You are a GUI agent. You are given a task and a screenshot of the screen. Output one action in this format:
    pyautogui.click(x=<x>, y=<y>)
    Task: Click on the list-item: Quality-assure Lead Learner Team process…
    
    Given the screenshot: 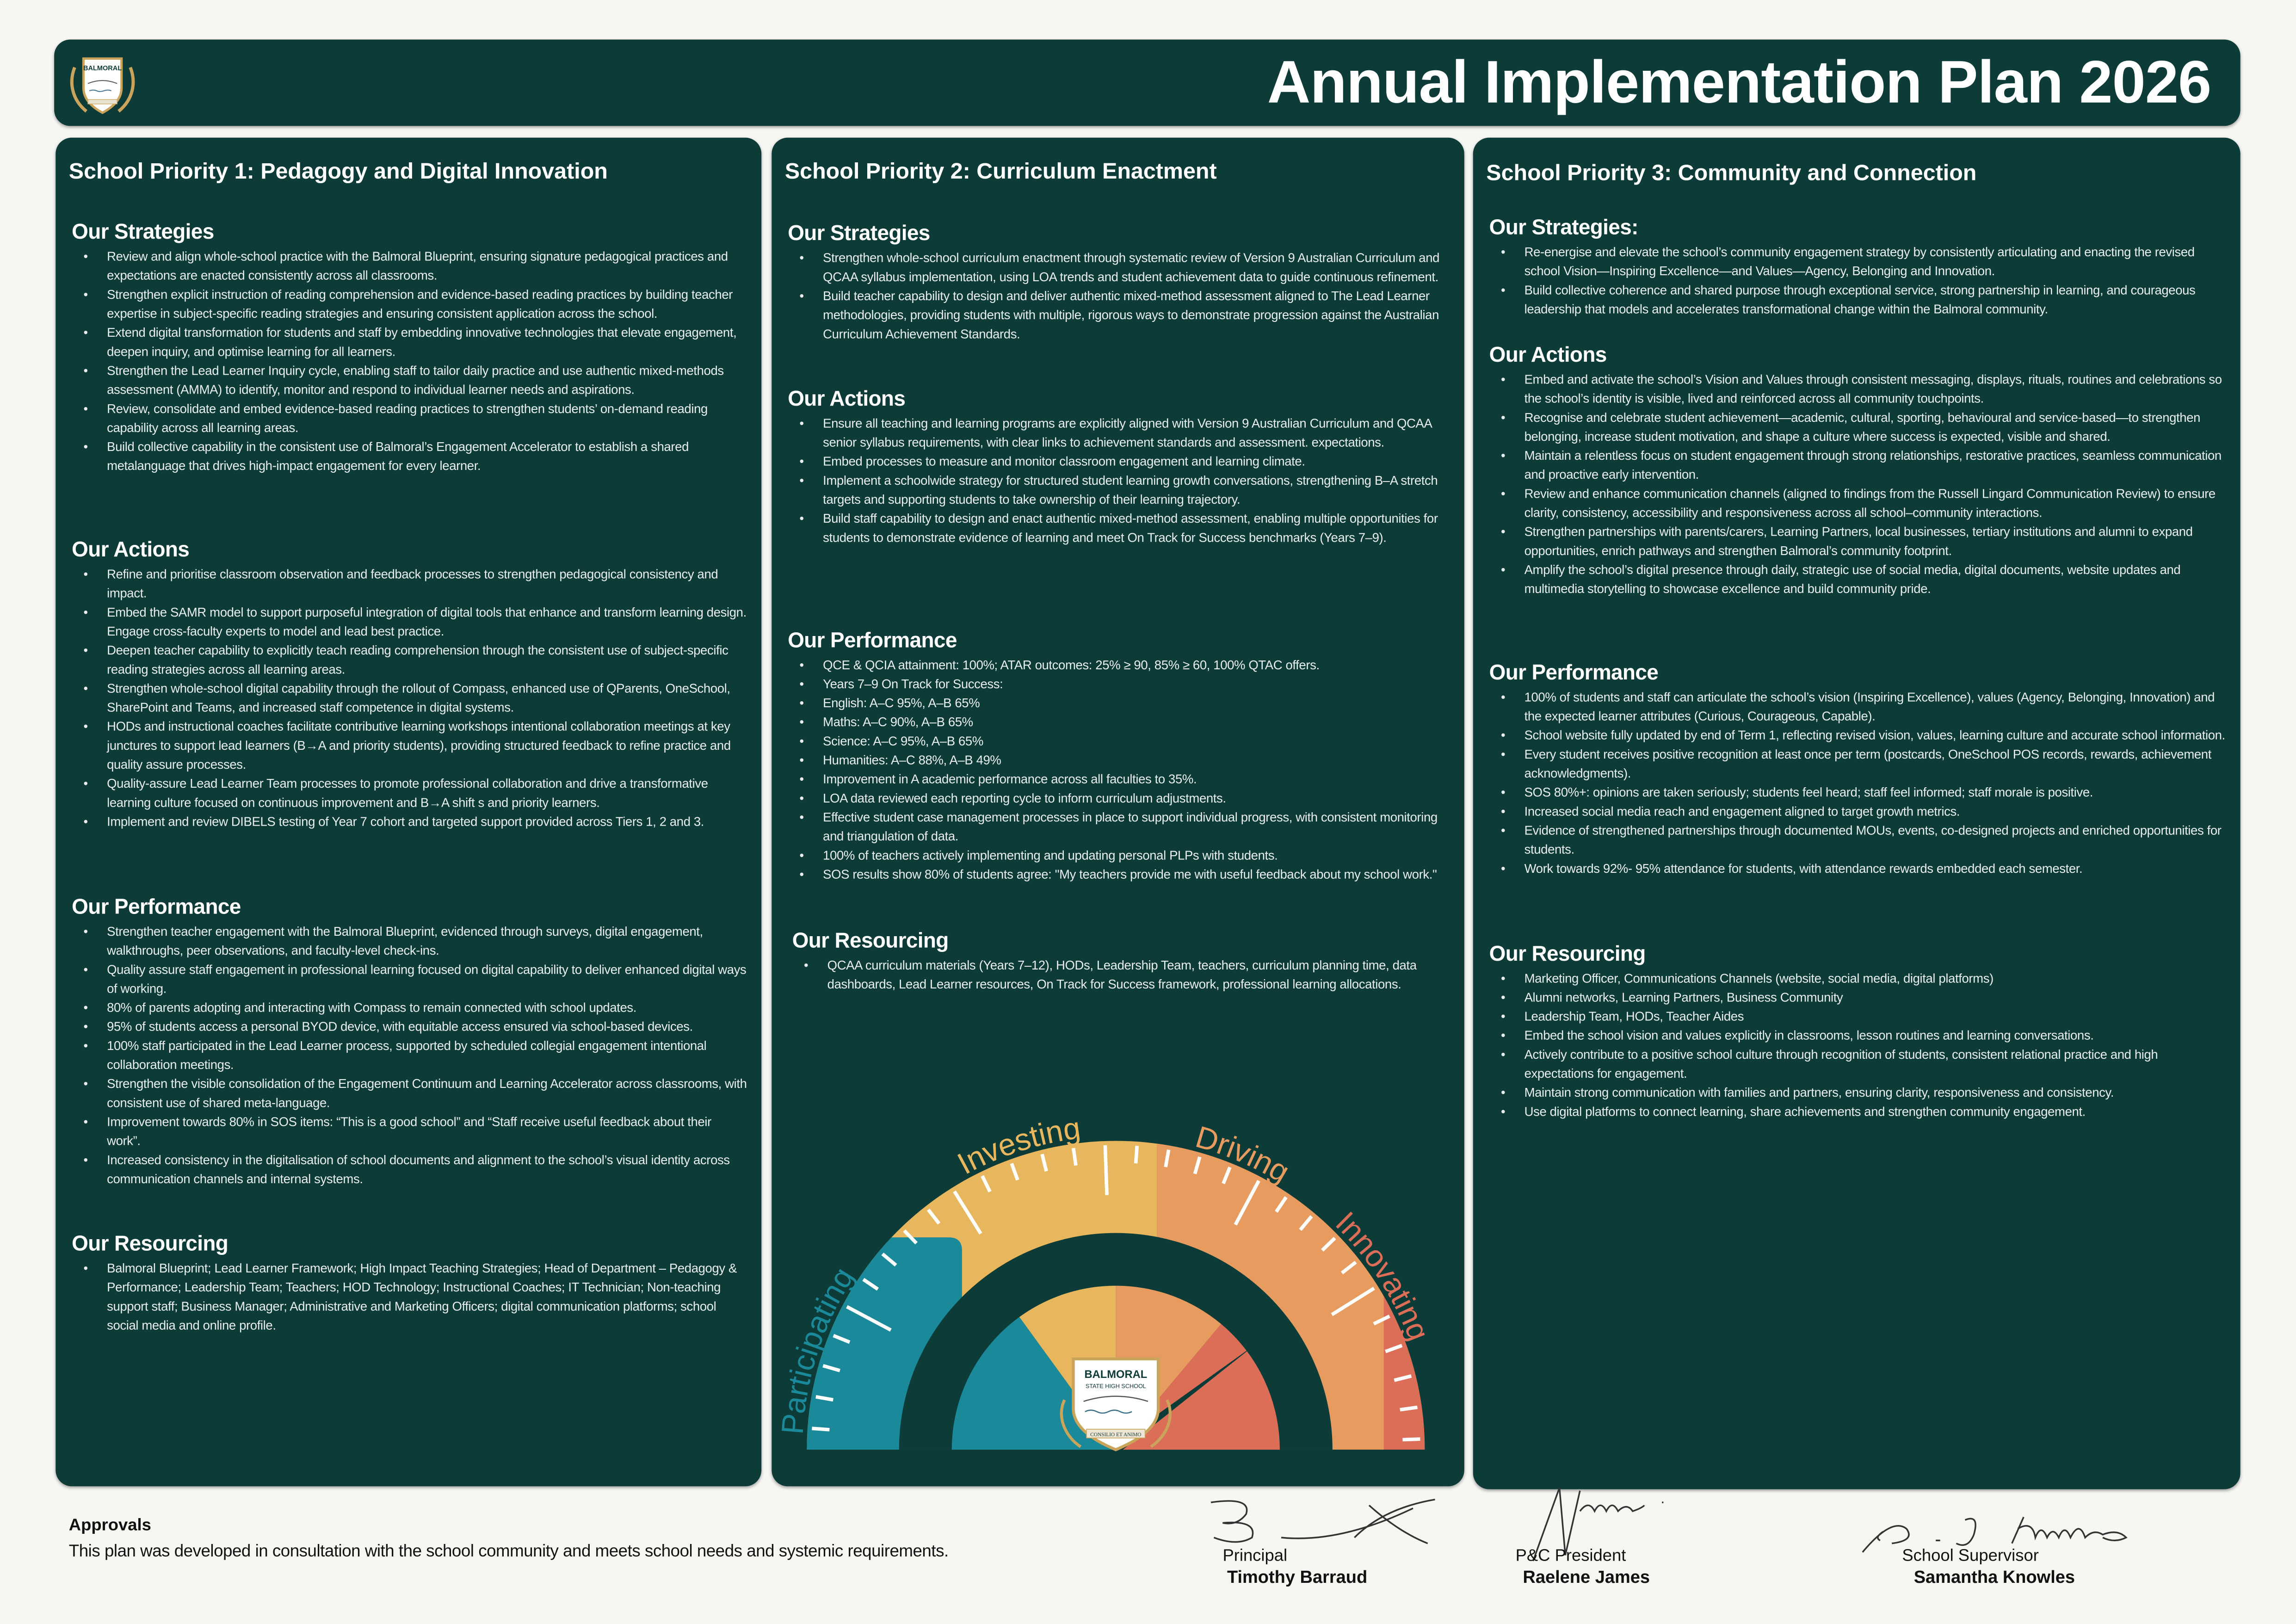 What is the action you would take?
    pyautogui.click(x=415, y=794)
    